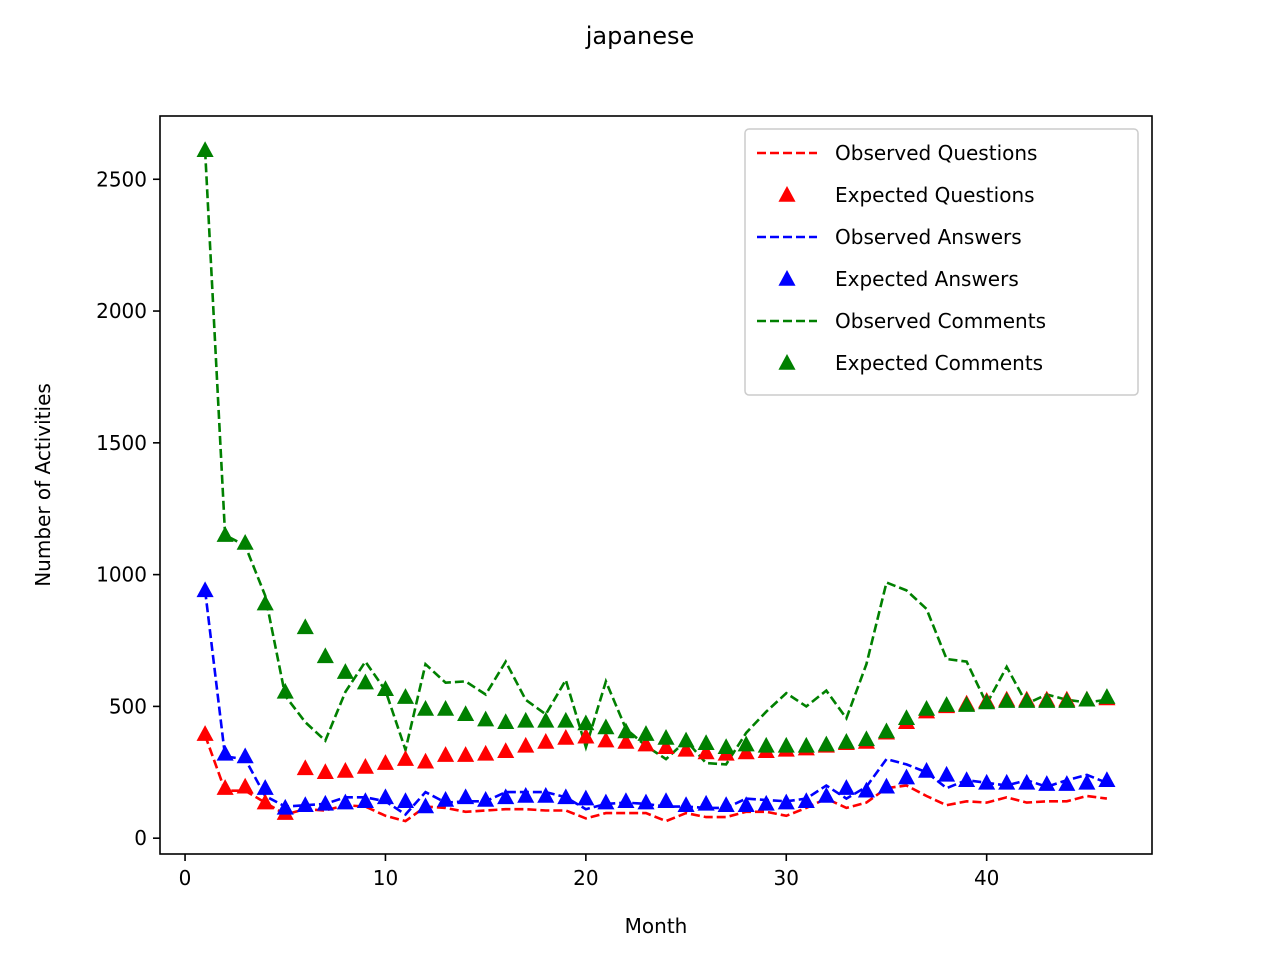  I want to click on legend-entry: Expected Comments, so click(910, 363).